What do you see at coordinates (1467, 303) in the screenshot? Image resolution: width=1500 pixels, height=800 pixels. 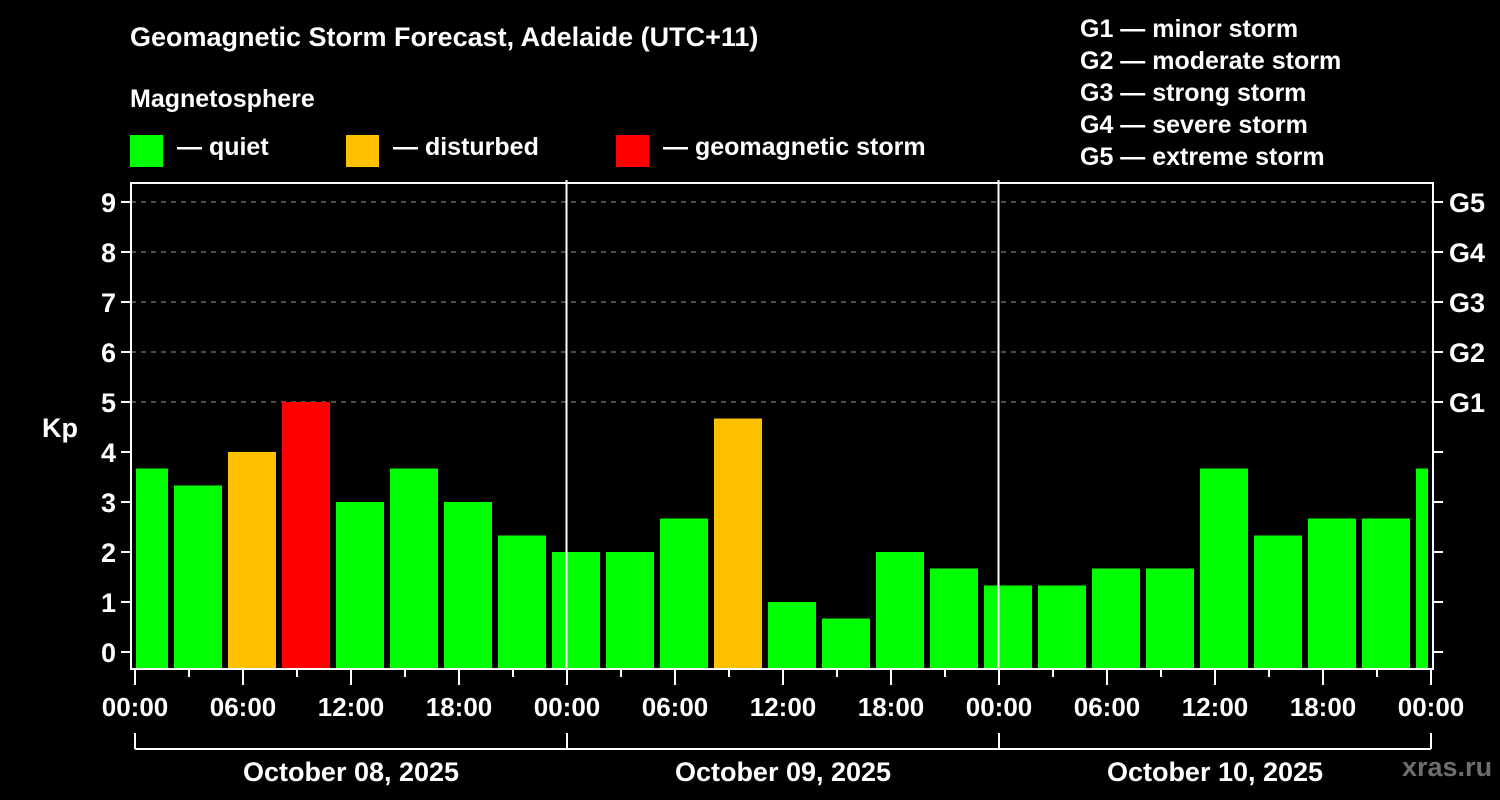 I see `g-level-label: G3` at bounding box center [1467, 303].